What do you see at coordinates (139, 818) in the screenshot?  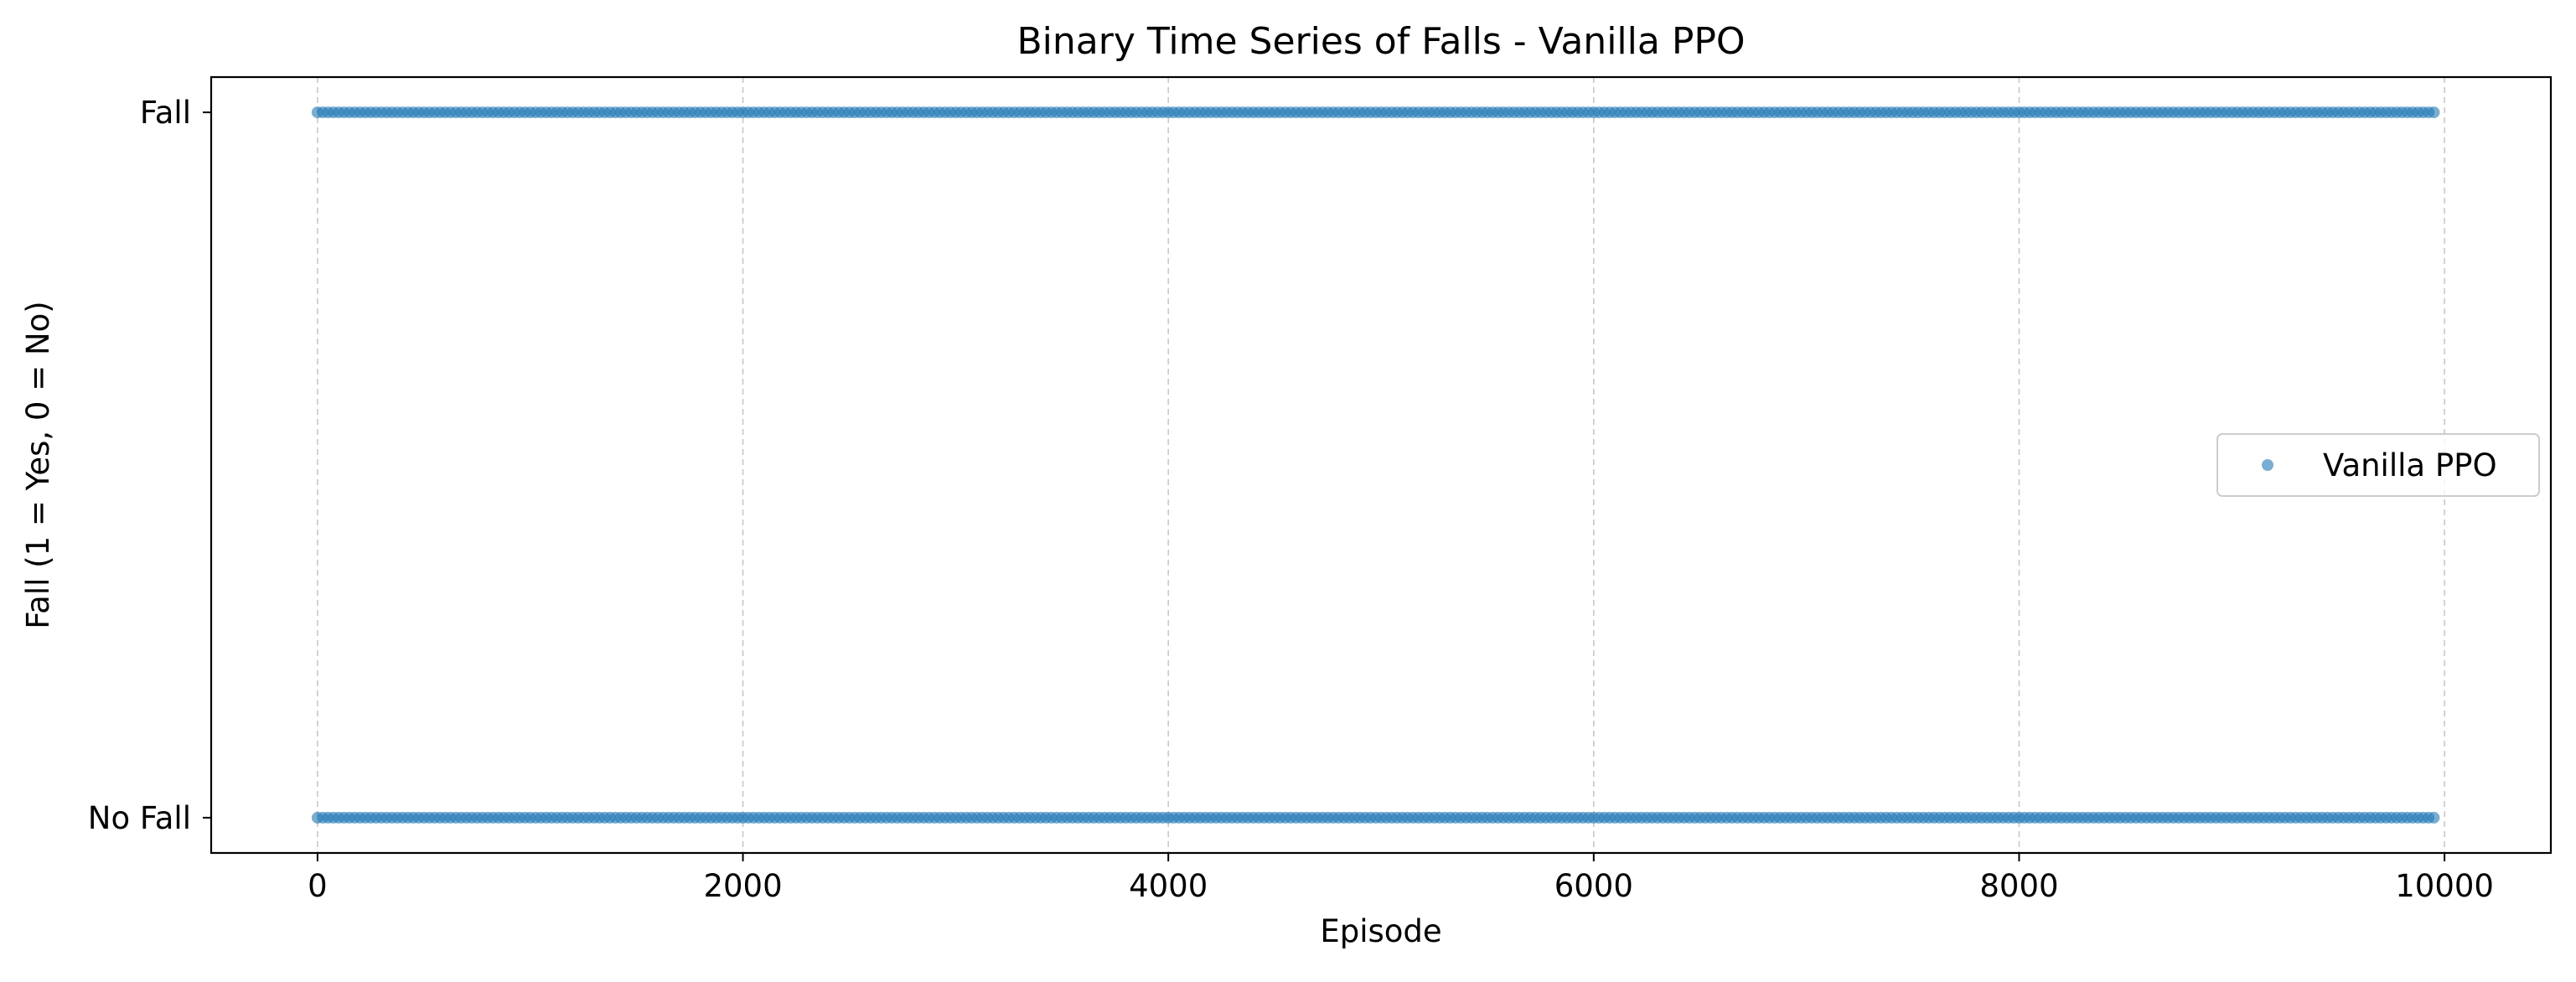 I see `y-tick-label: No Fall` at bounding box center [139, 818].